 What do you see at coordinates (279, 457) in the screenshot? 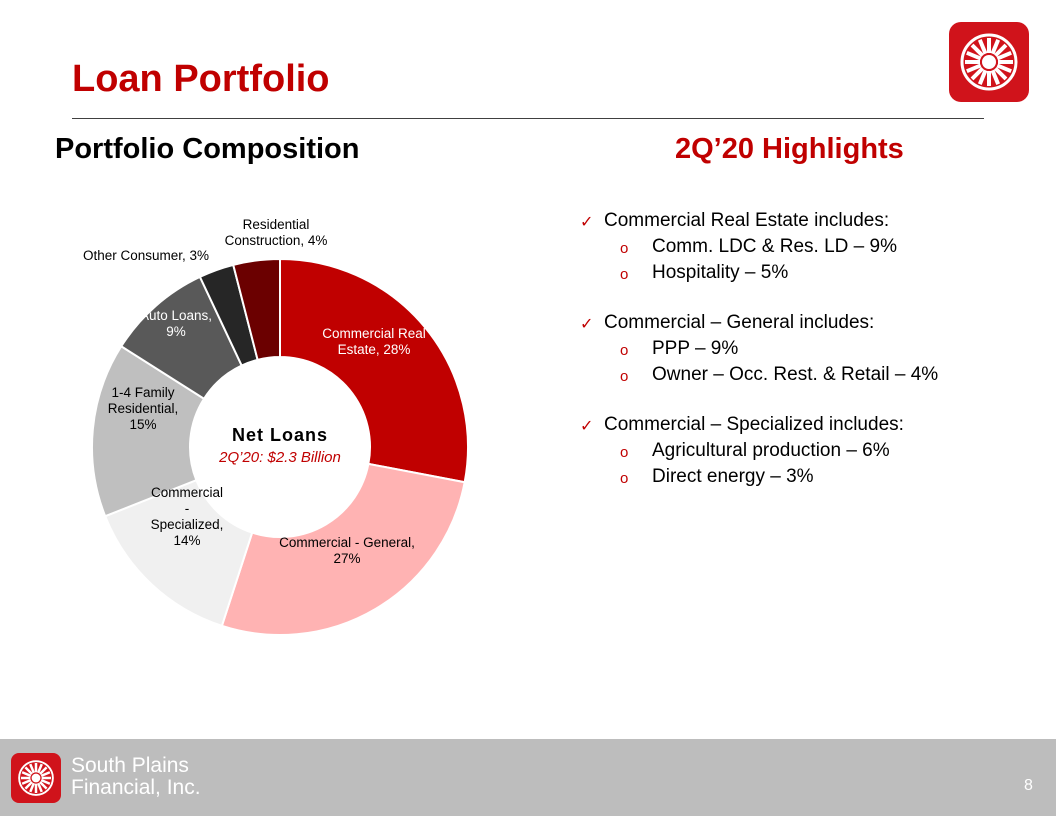
I see `chart-center-subtitle: 2Q’20: $2.3 Billion` at bounding box center [279, 457].